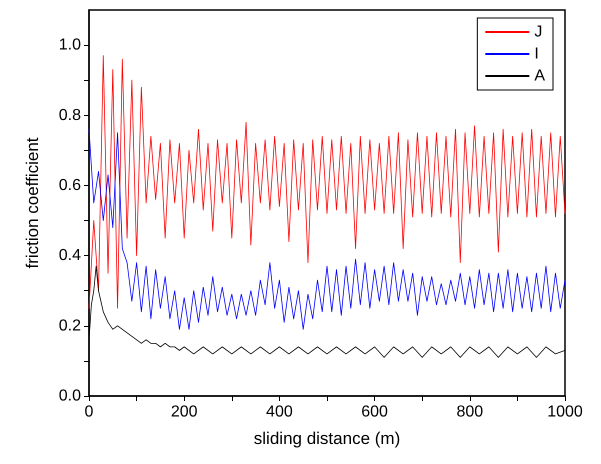 This screenshot has height=464, width=601. What do you see at coordinates (70, 45) in the screenshot?
I see `y-tick-label: 1.0` at bounding box center [70, 45].